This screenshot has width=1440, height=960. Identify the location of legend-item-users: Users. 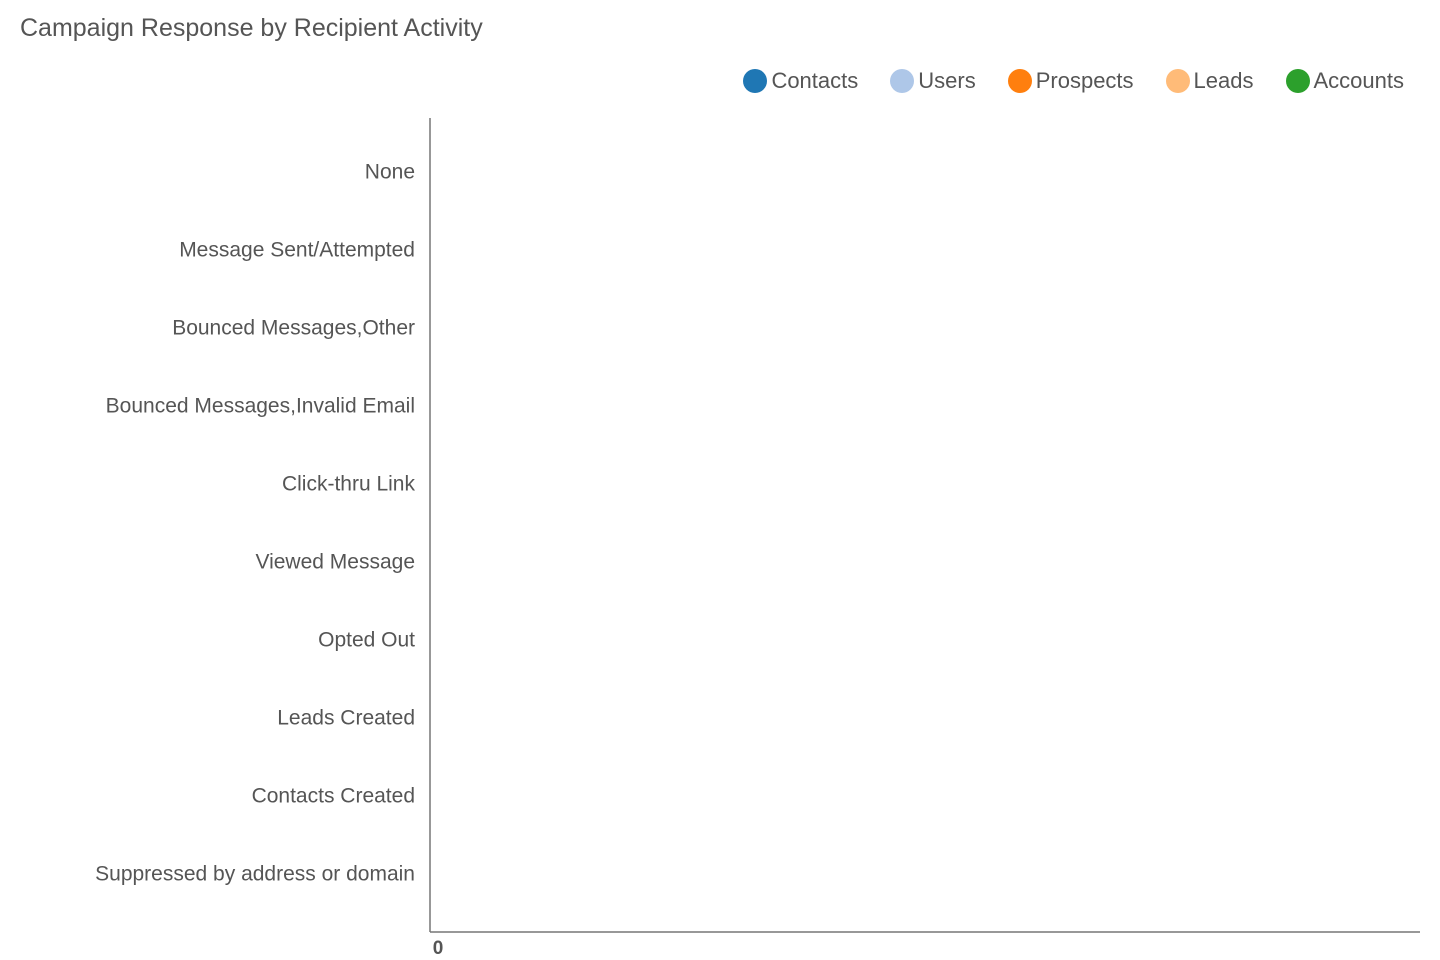
(933, 81).